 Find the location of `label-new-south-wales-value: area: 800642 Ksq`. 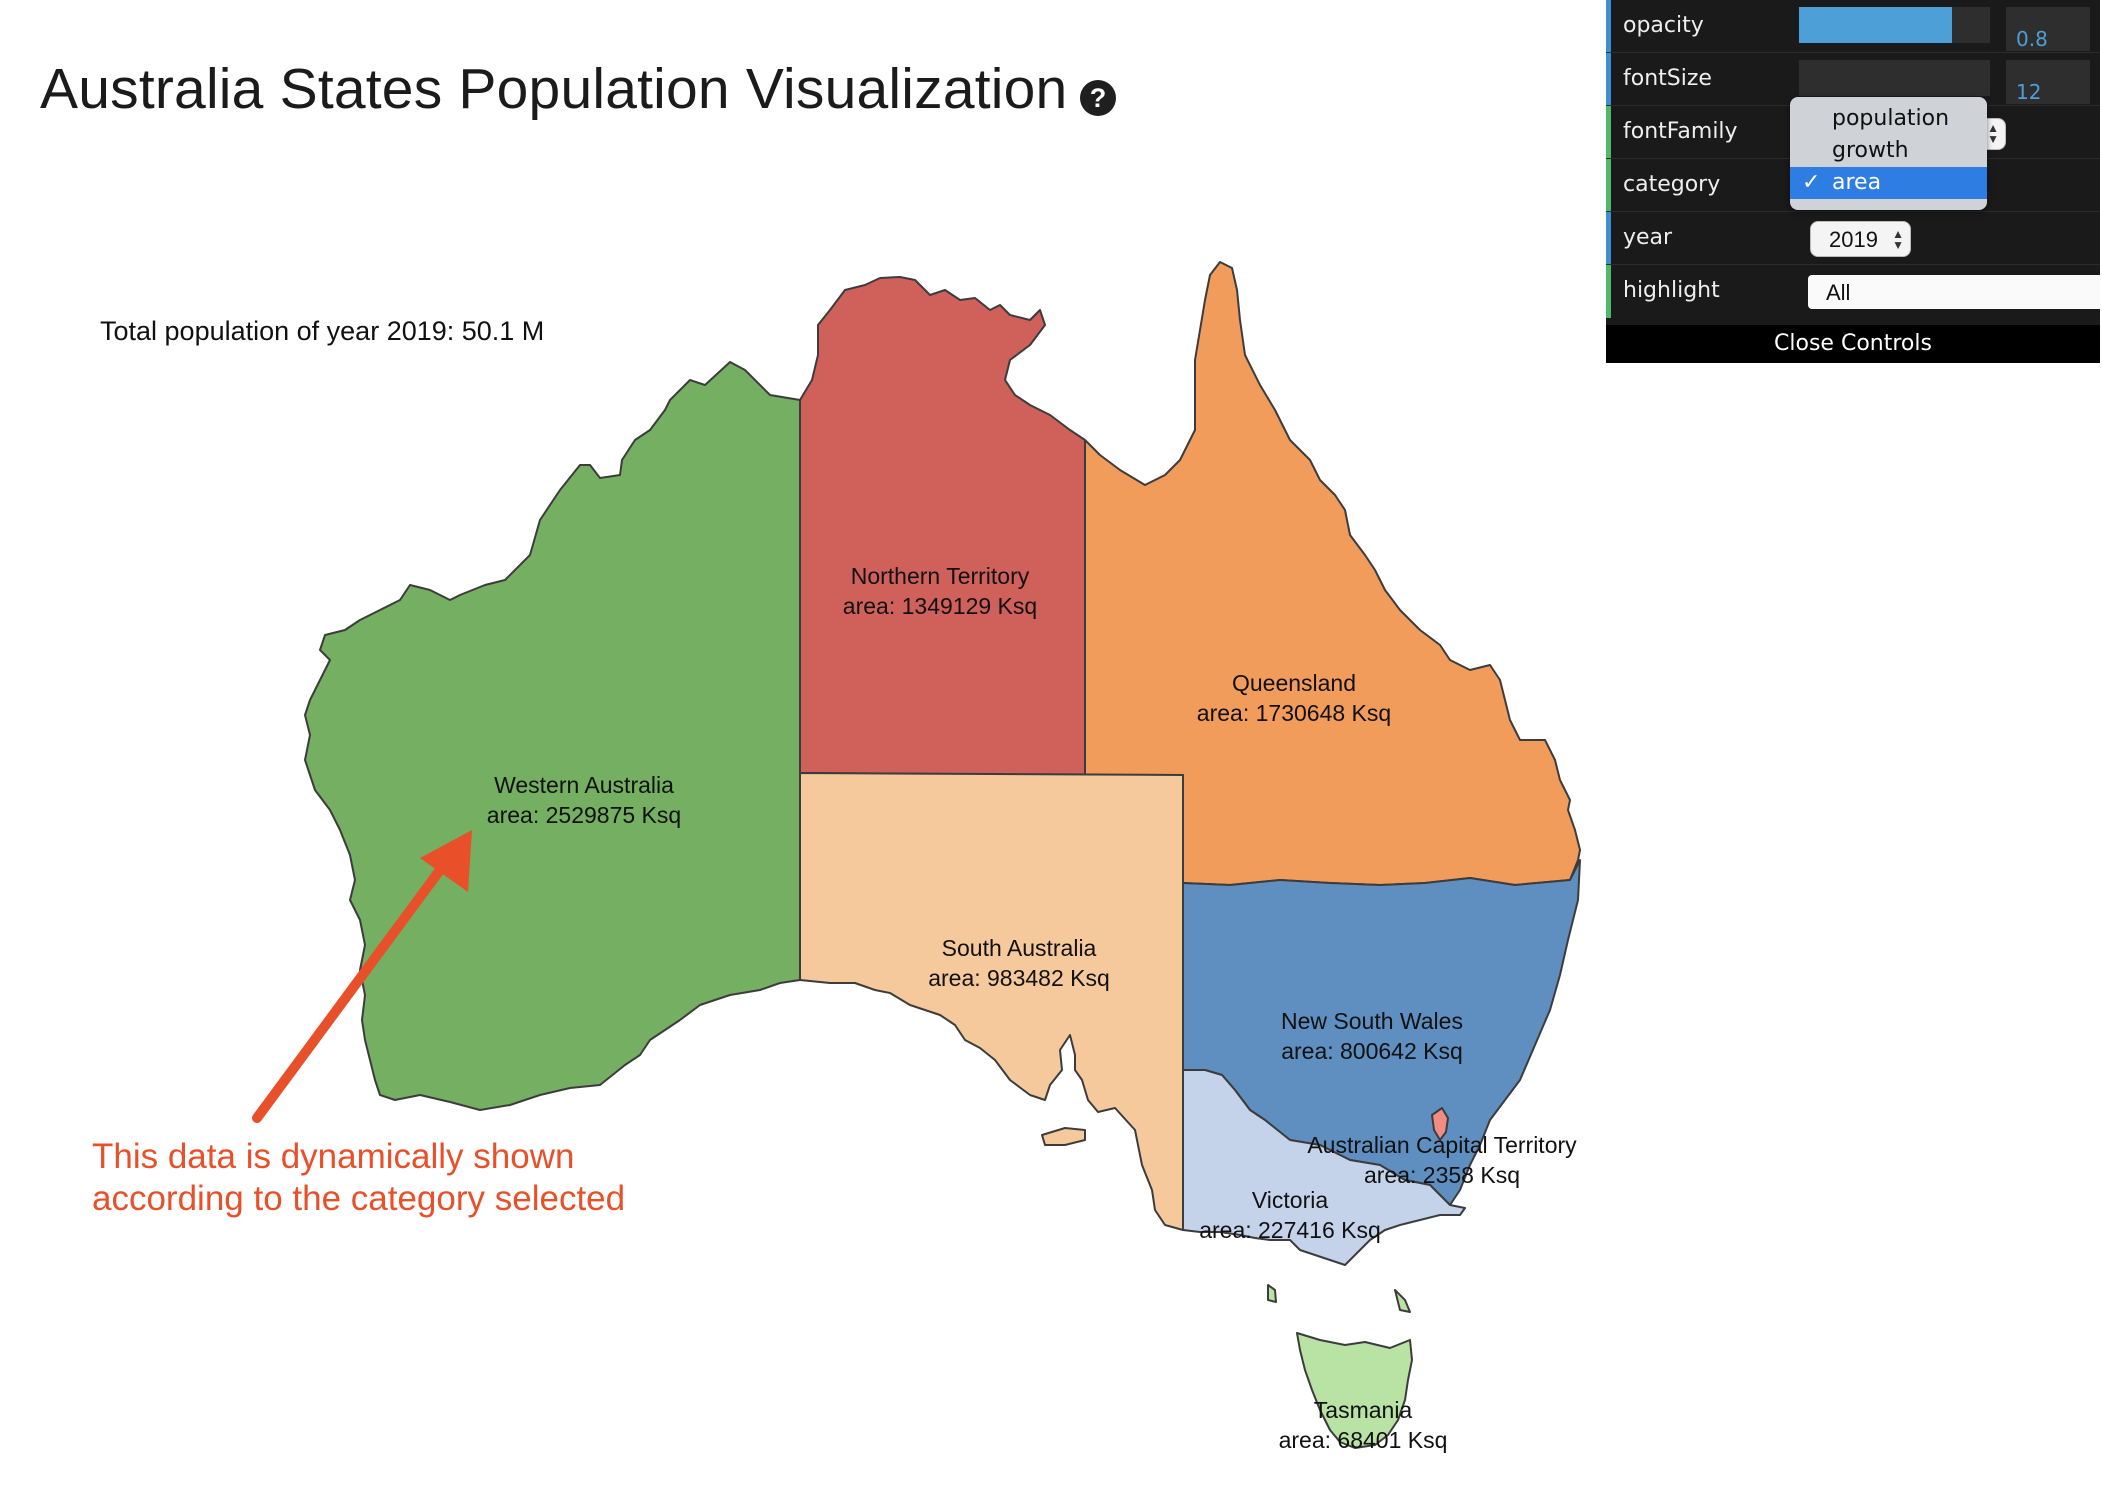

label-new-south-wales-value: area: 800642 Ksq is located at coordinates (1372, 1051).